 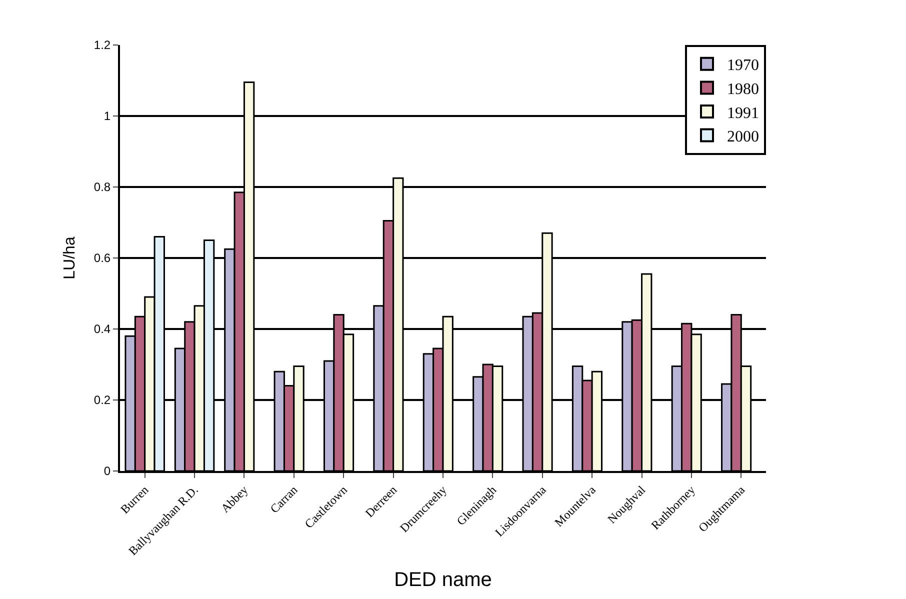 I want to click on y-tick-label: 0.4, so click(x=102, y=329).